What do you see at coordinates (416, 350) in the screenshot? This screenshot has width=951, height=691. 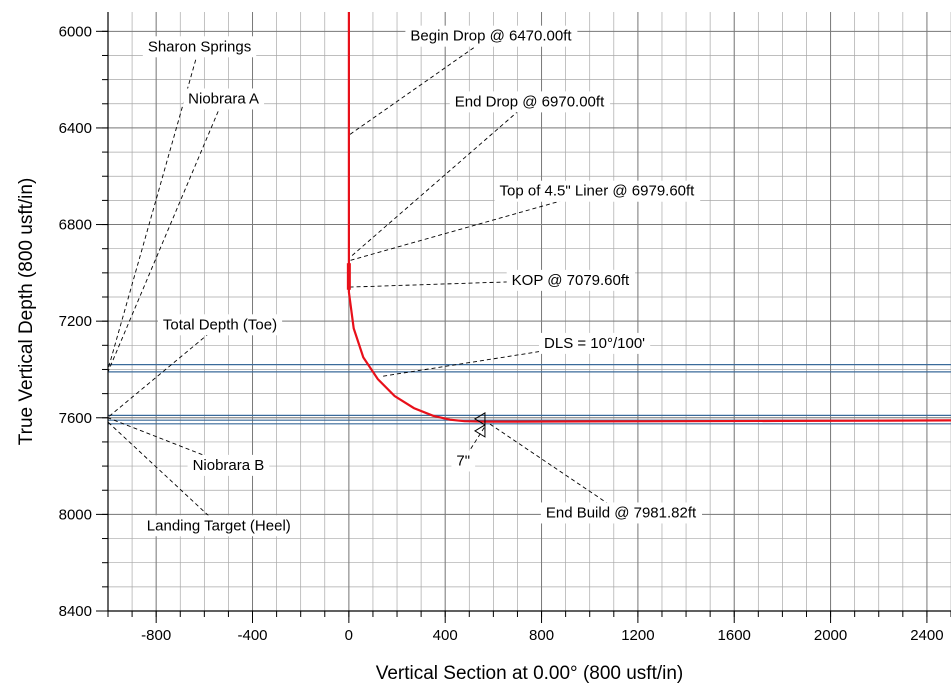 I see `casing-markers` at bounding box center [416, 350].